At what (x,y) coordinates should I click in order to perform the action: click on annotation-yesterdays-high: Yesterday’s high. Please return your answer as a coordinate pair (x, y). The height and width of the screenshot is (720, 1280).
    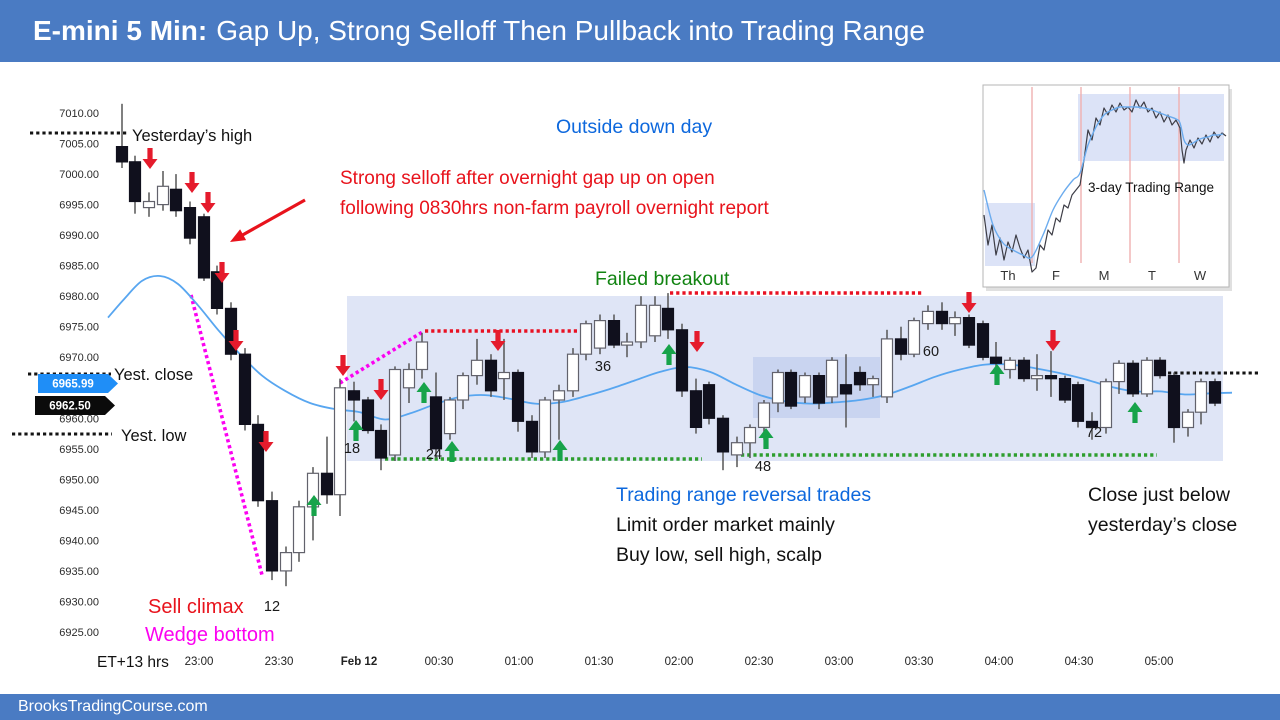
    Looking at the image, I should click on (192, 136).